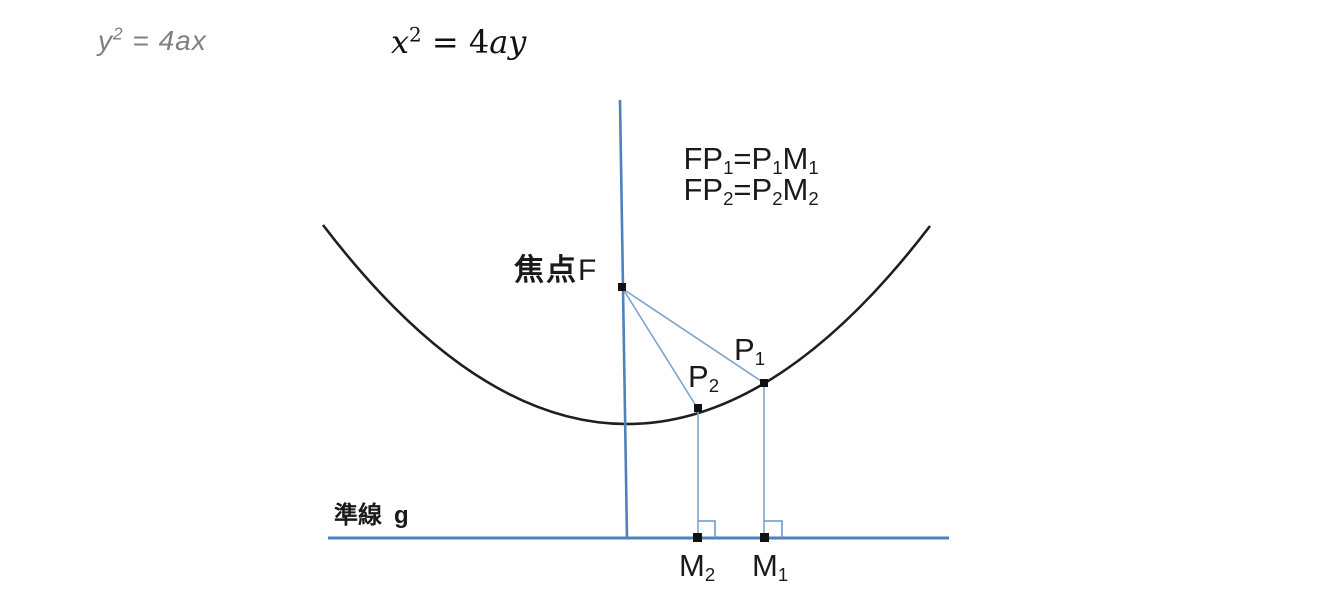 This screenshot has width=1319, height=604. I want to click on segment-f-p2, so click(660, 349).